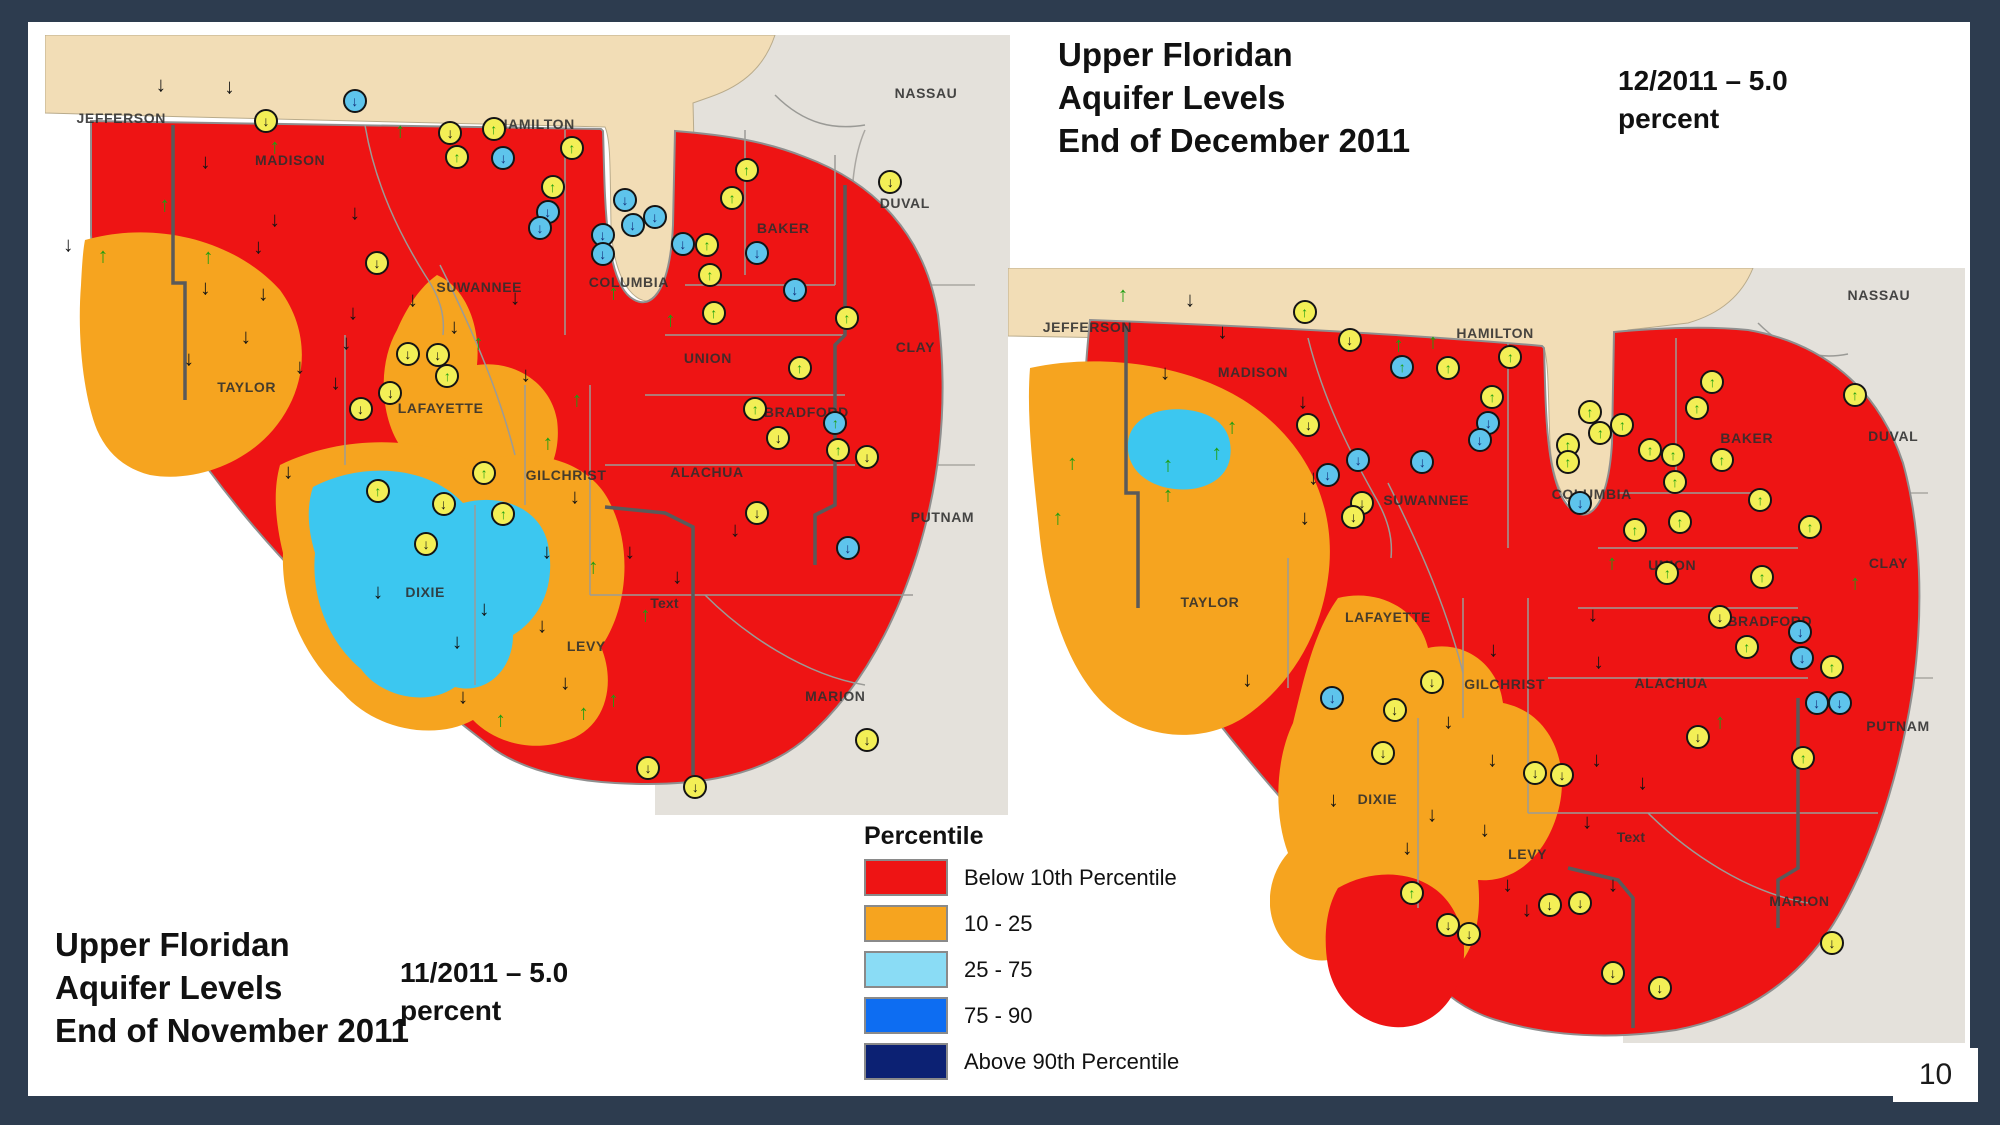  I want to click on legend-item: Below 10th Percentile, so click(1064, 877).